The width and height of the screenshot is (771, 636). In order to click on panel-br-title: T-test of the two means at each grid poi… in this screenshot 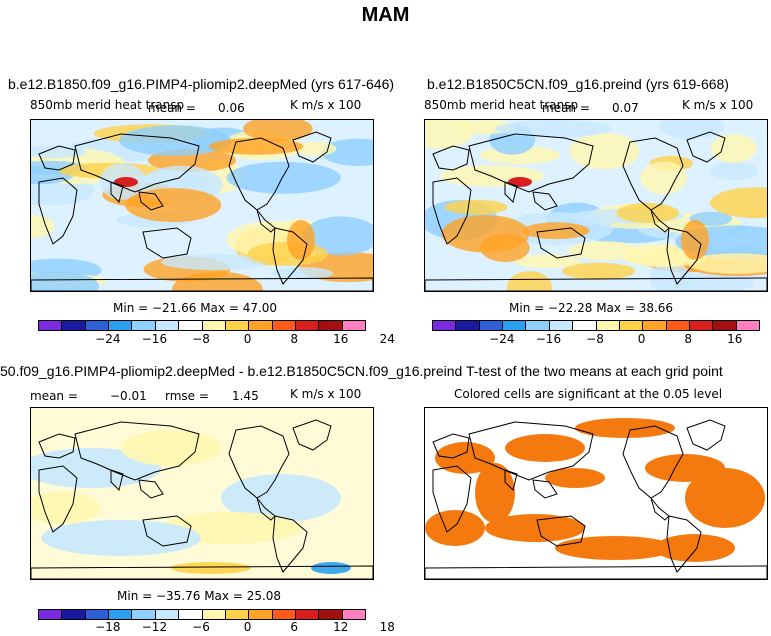, I will do `click(594, 371)`.